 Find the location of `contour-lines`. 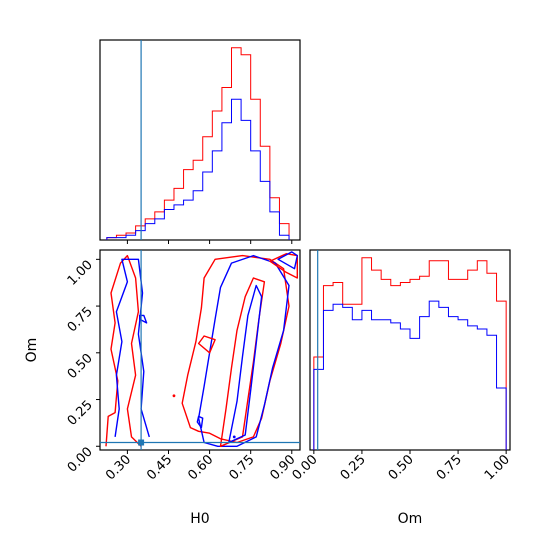

contour-lines is located at coordinates (200, 350).